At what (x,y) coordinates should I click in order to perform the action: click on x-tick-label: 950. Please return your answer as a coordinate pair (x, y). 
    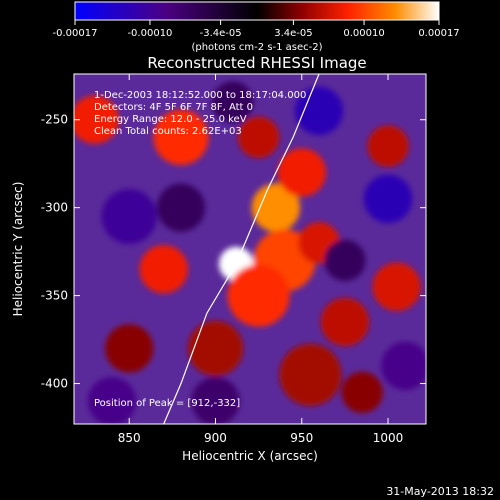
    Looking at the image, I should click on (301, 438).